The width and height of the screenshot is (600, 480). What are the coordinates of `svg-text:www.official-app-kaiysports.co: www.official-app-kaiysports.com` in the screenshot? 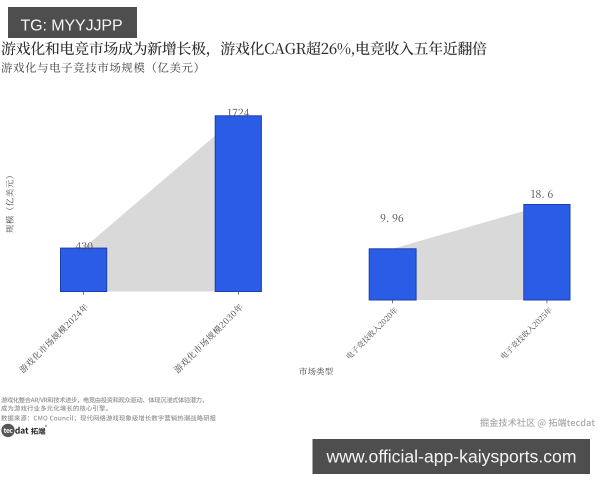 It's located at (451, 457).